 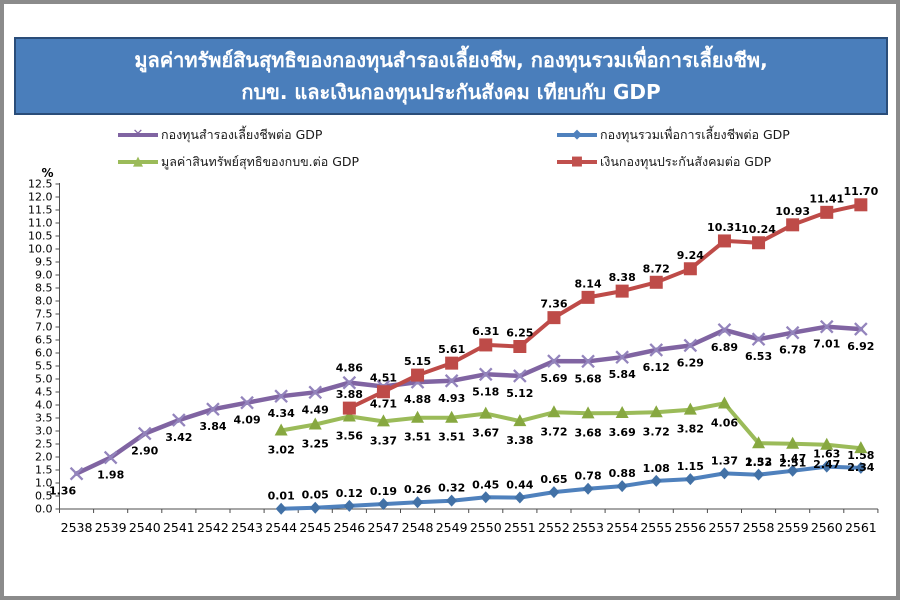 I want to click on data-label: 2.34, so click(x=860, y=467).